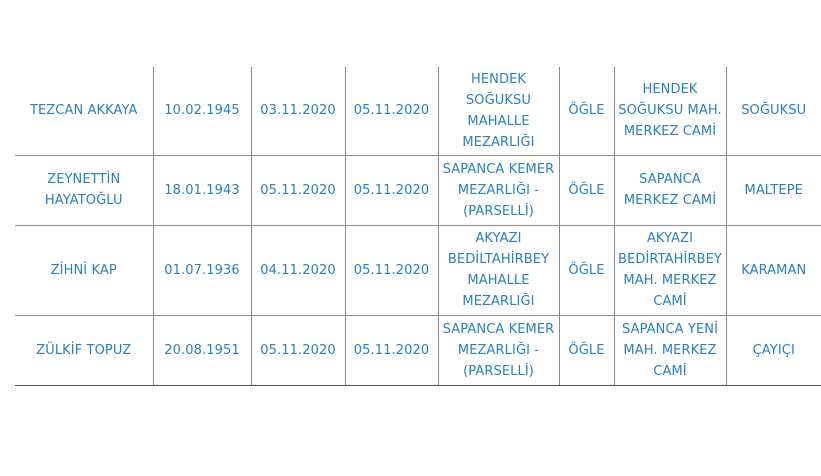  Describe the element at coordinates (297, 111) in the screenshot. I see `death-date-cell: 03.11.2020` at that location.